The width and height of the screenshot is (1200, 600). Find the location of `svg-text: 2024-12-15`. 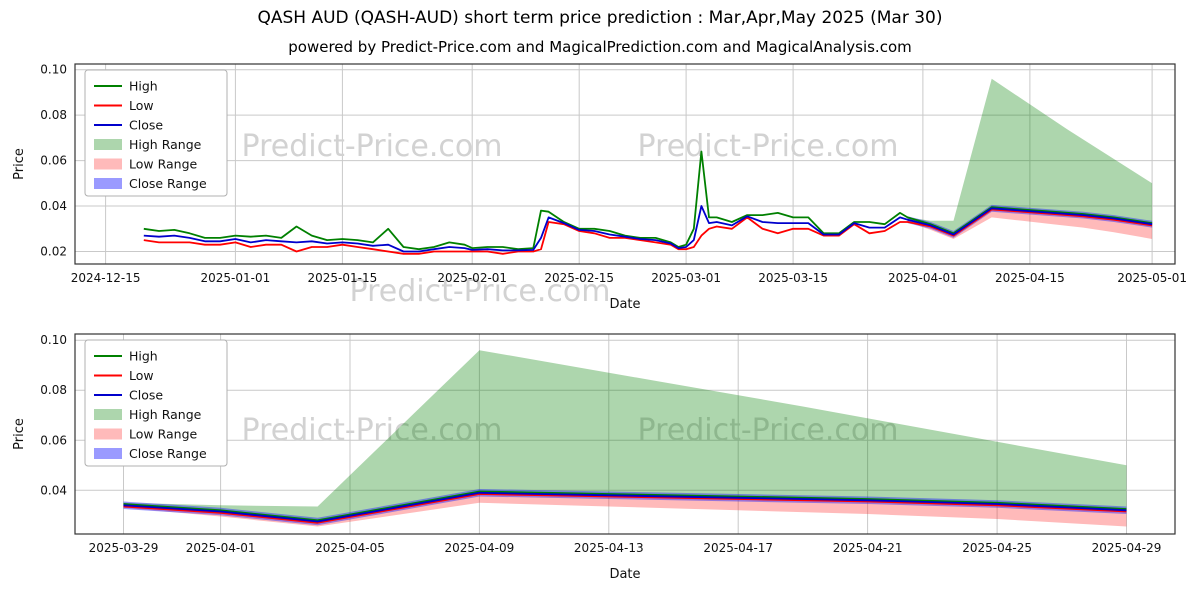

svg-text: 2024-12-15 is located at coordinates (106, 278).